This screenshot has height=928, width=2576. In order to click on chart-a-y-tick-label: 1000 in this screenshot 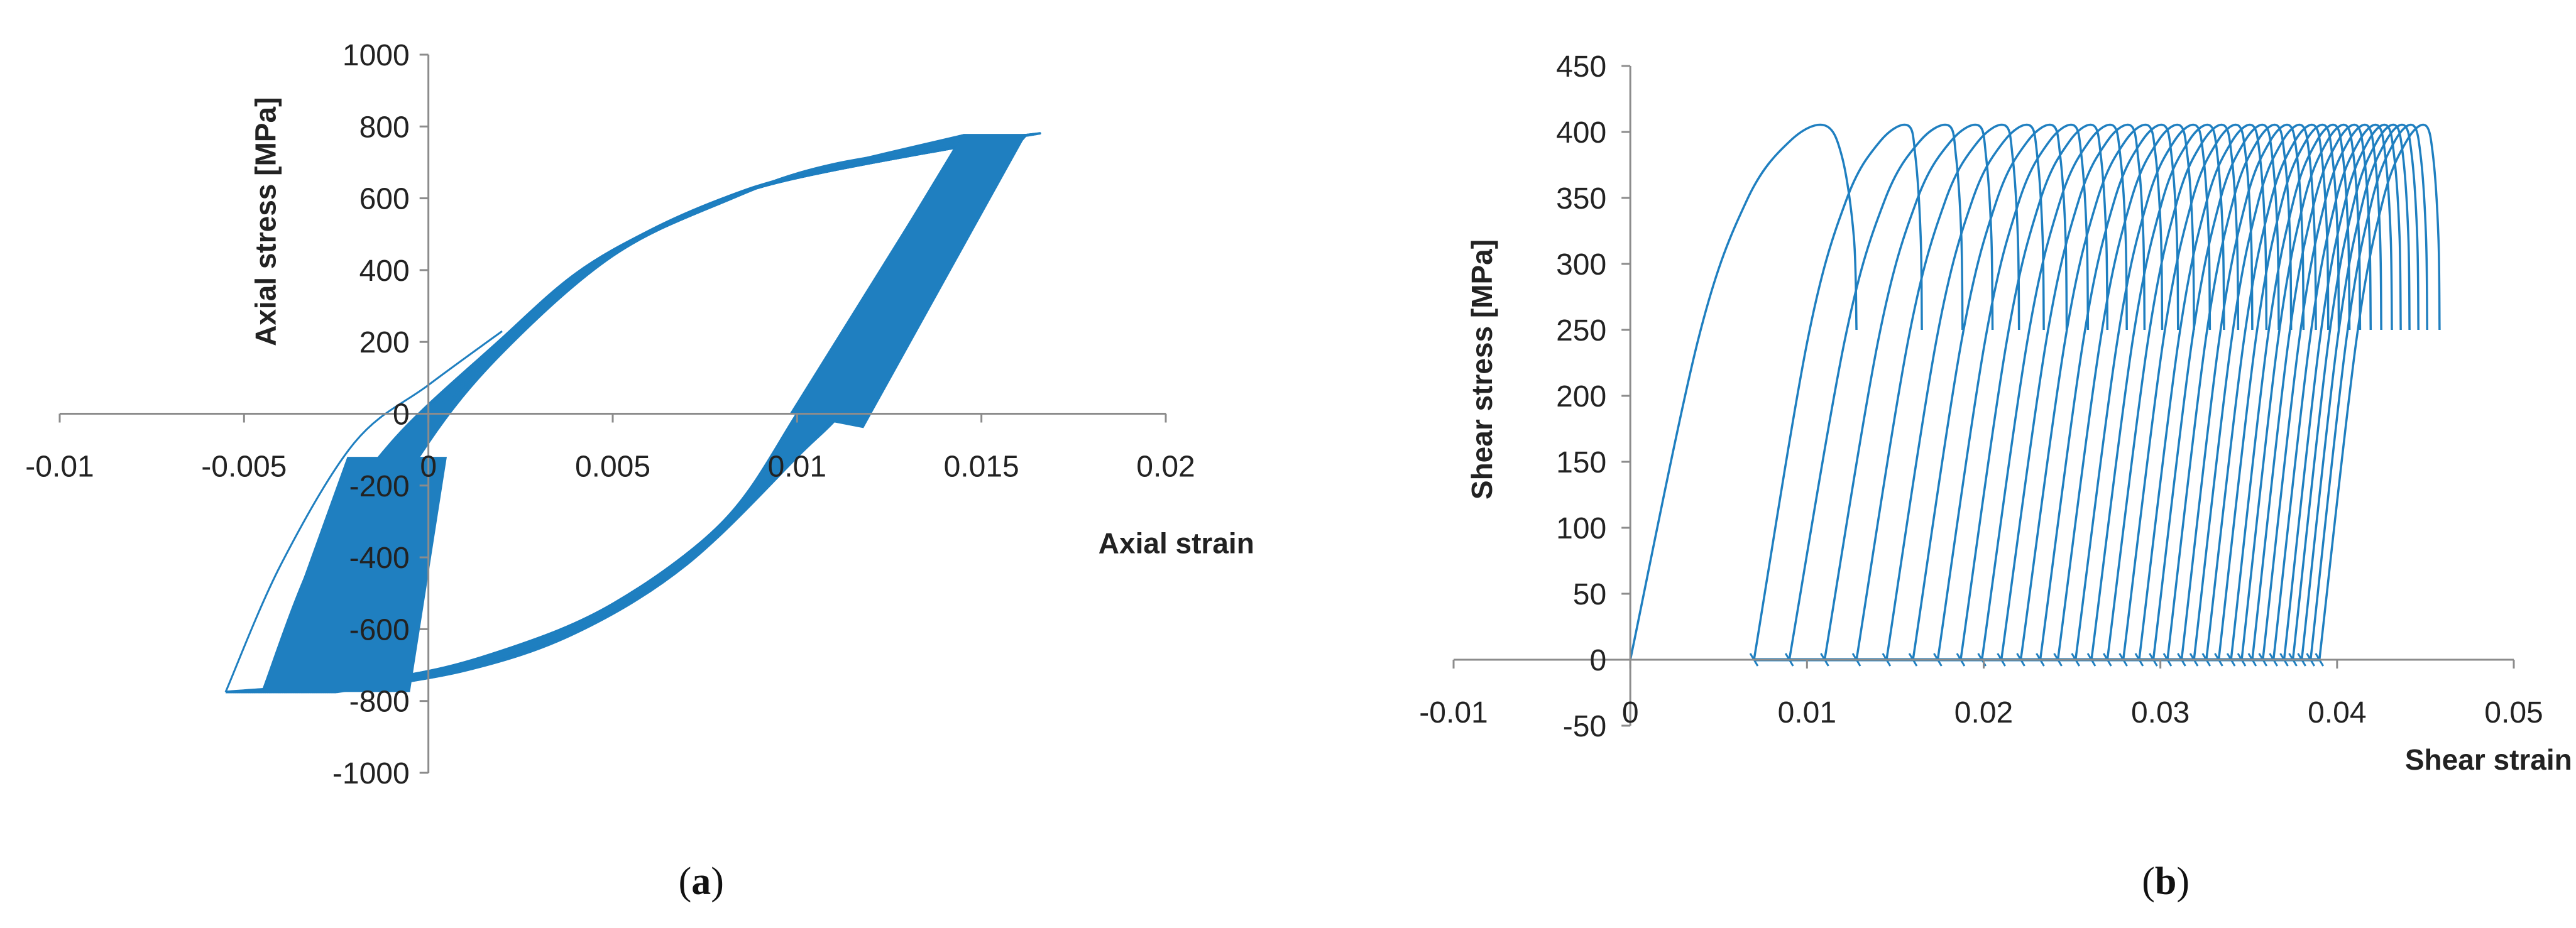, I will do `click(376, 55)`.